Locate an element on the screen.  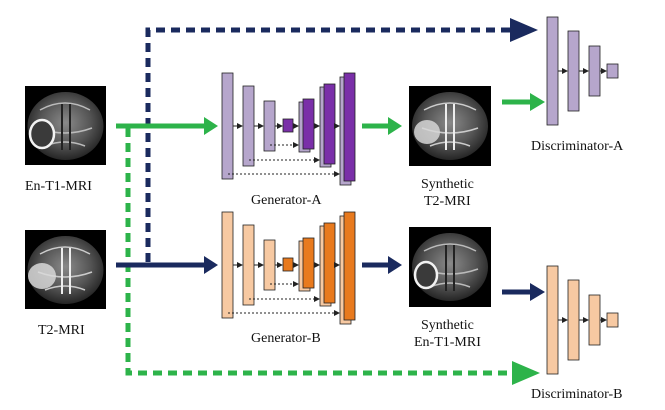
synthetic-en-t1-mri-image is located at coordinates (450, 267).